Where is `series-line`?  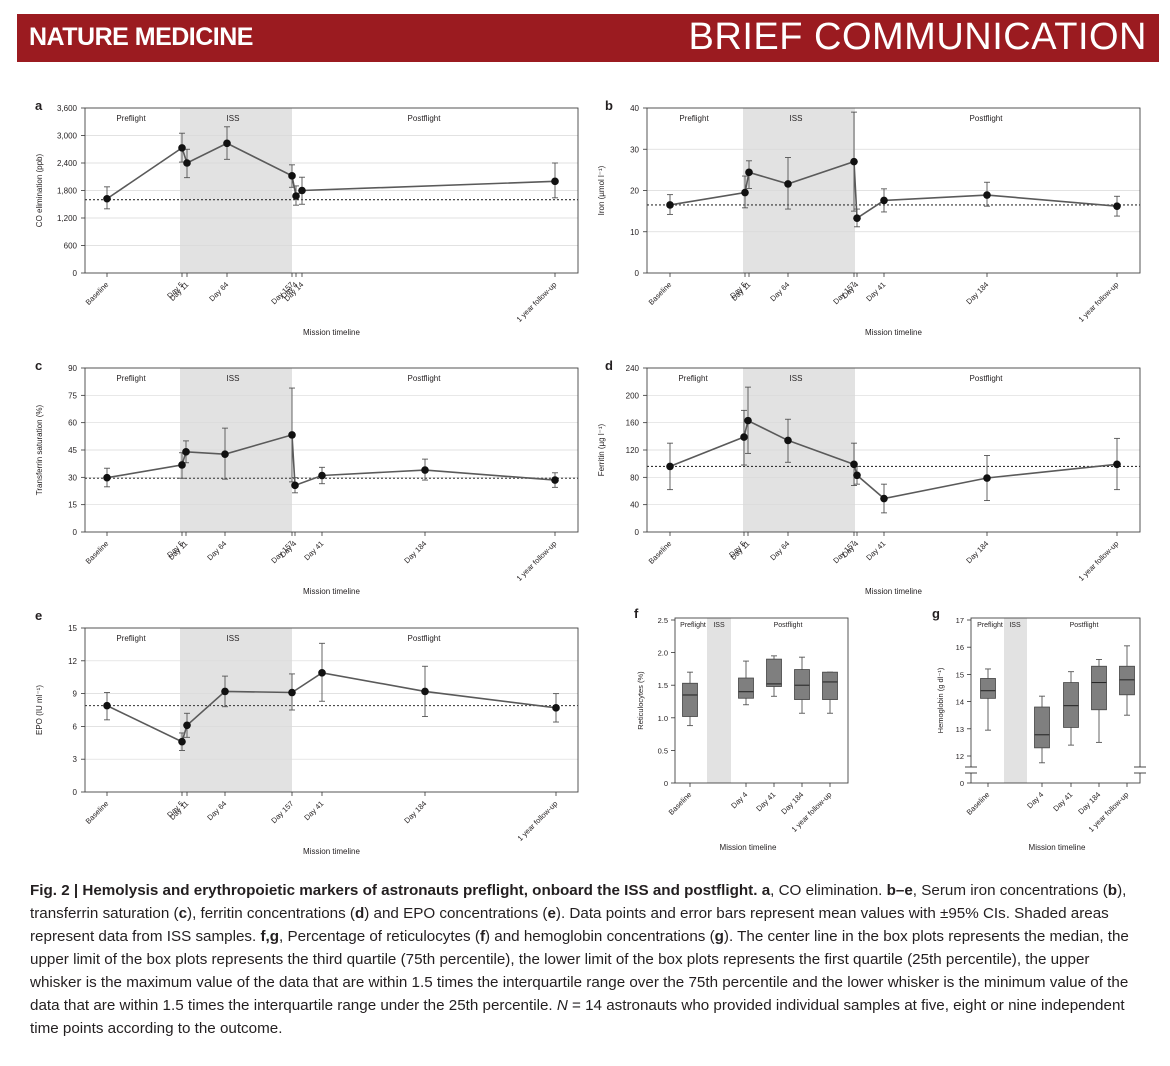
series-line is located at coordinates (331, 707).